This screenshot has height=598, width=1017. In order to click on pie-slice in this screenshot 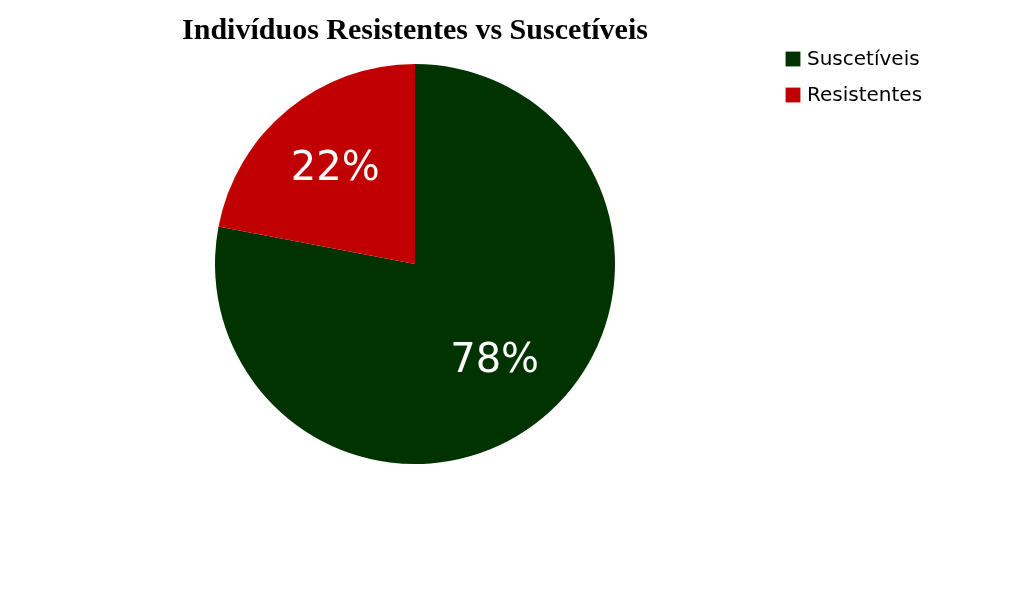, I will do `click(316, 164)`.